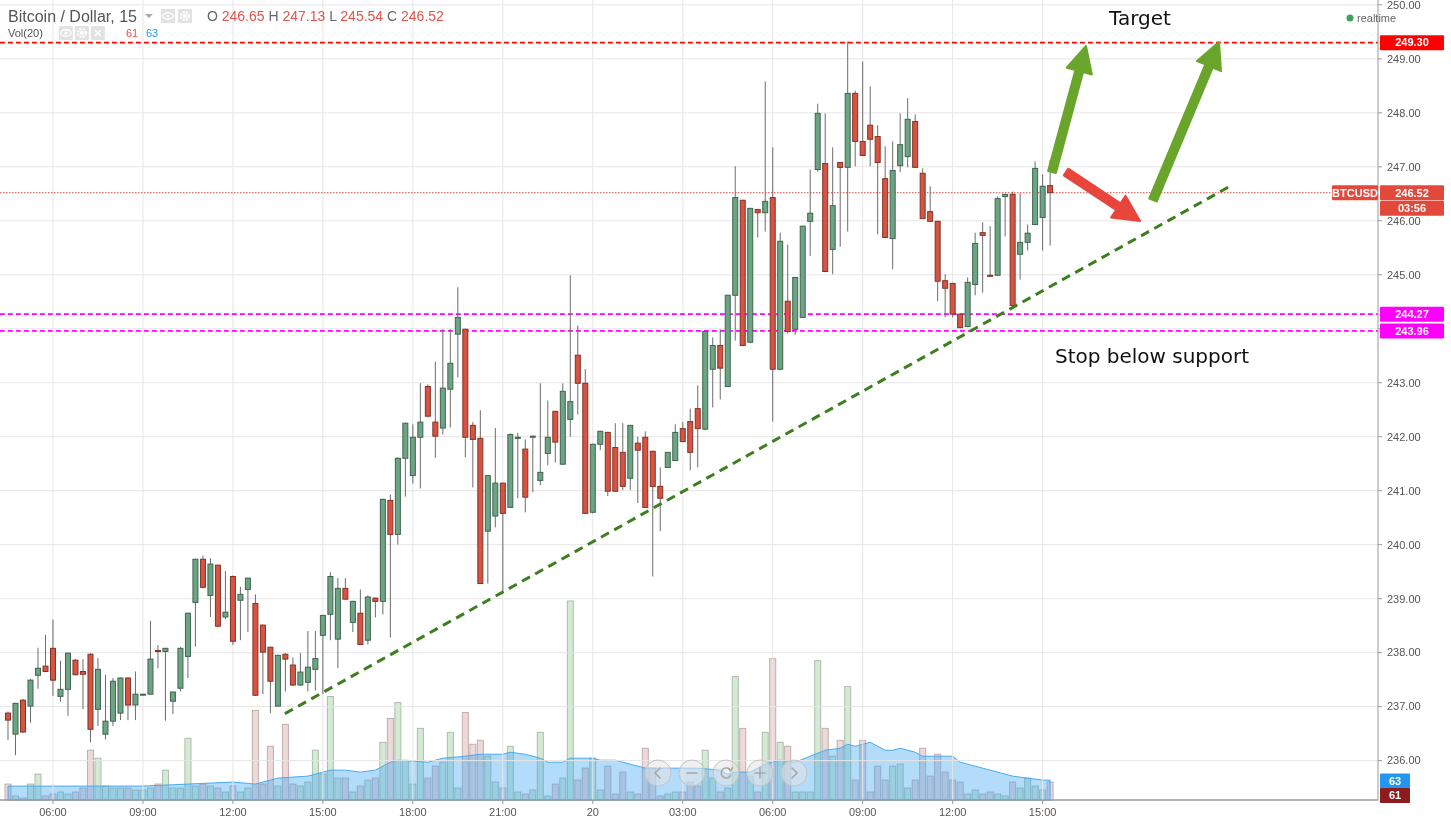  Describe the element at coordinates (1412, 314) in the screenshot. I see `ref-line-label: 244.27` at that location.